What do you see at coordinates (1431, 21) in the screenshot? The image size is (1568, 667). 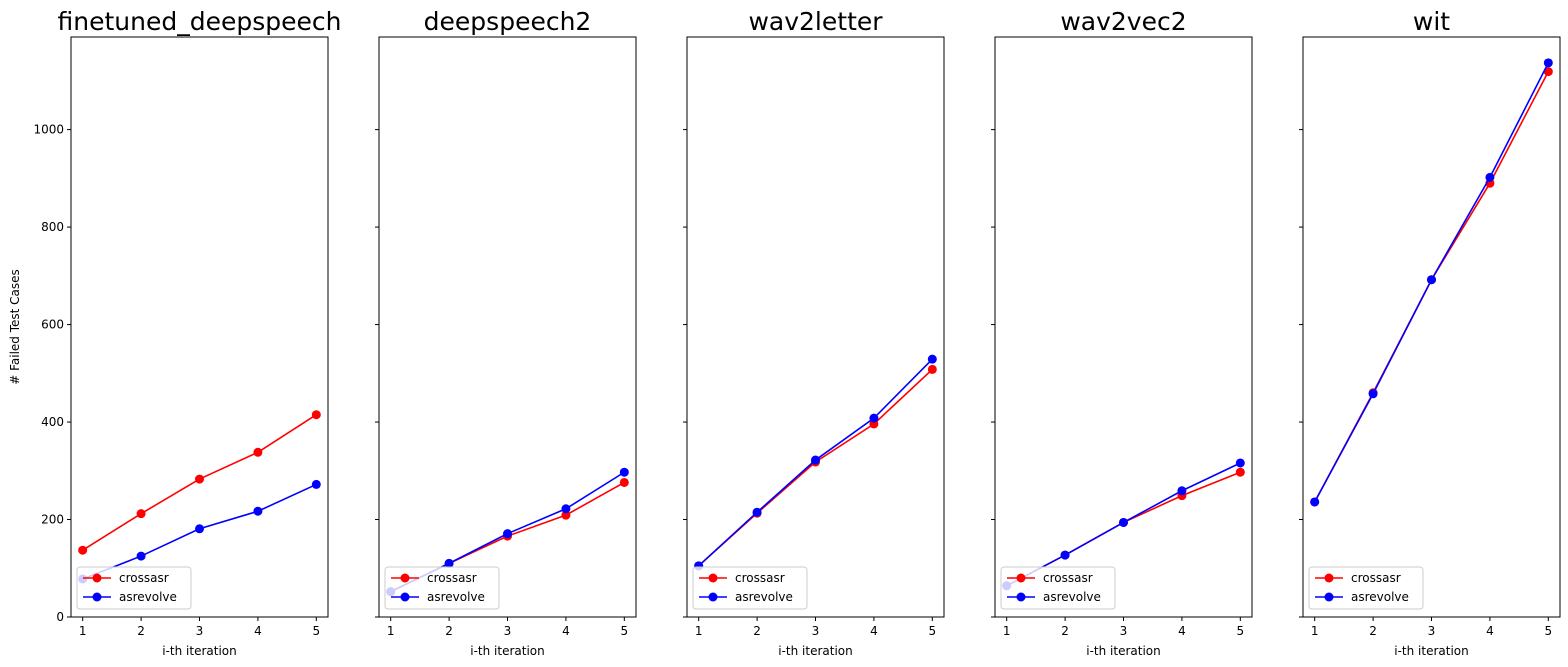 I see `panel-title: wit` at bounding box center [1431, 21].